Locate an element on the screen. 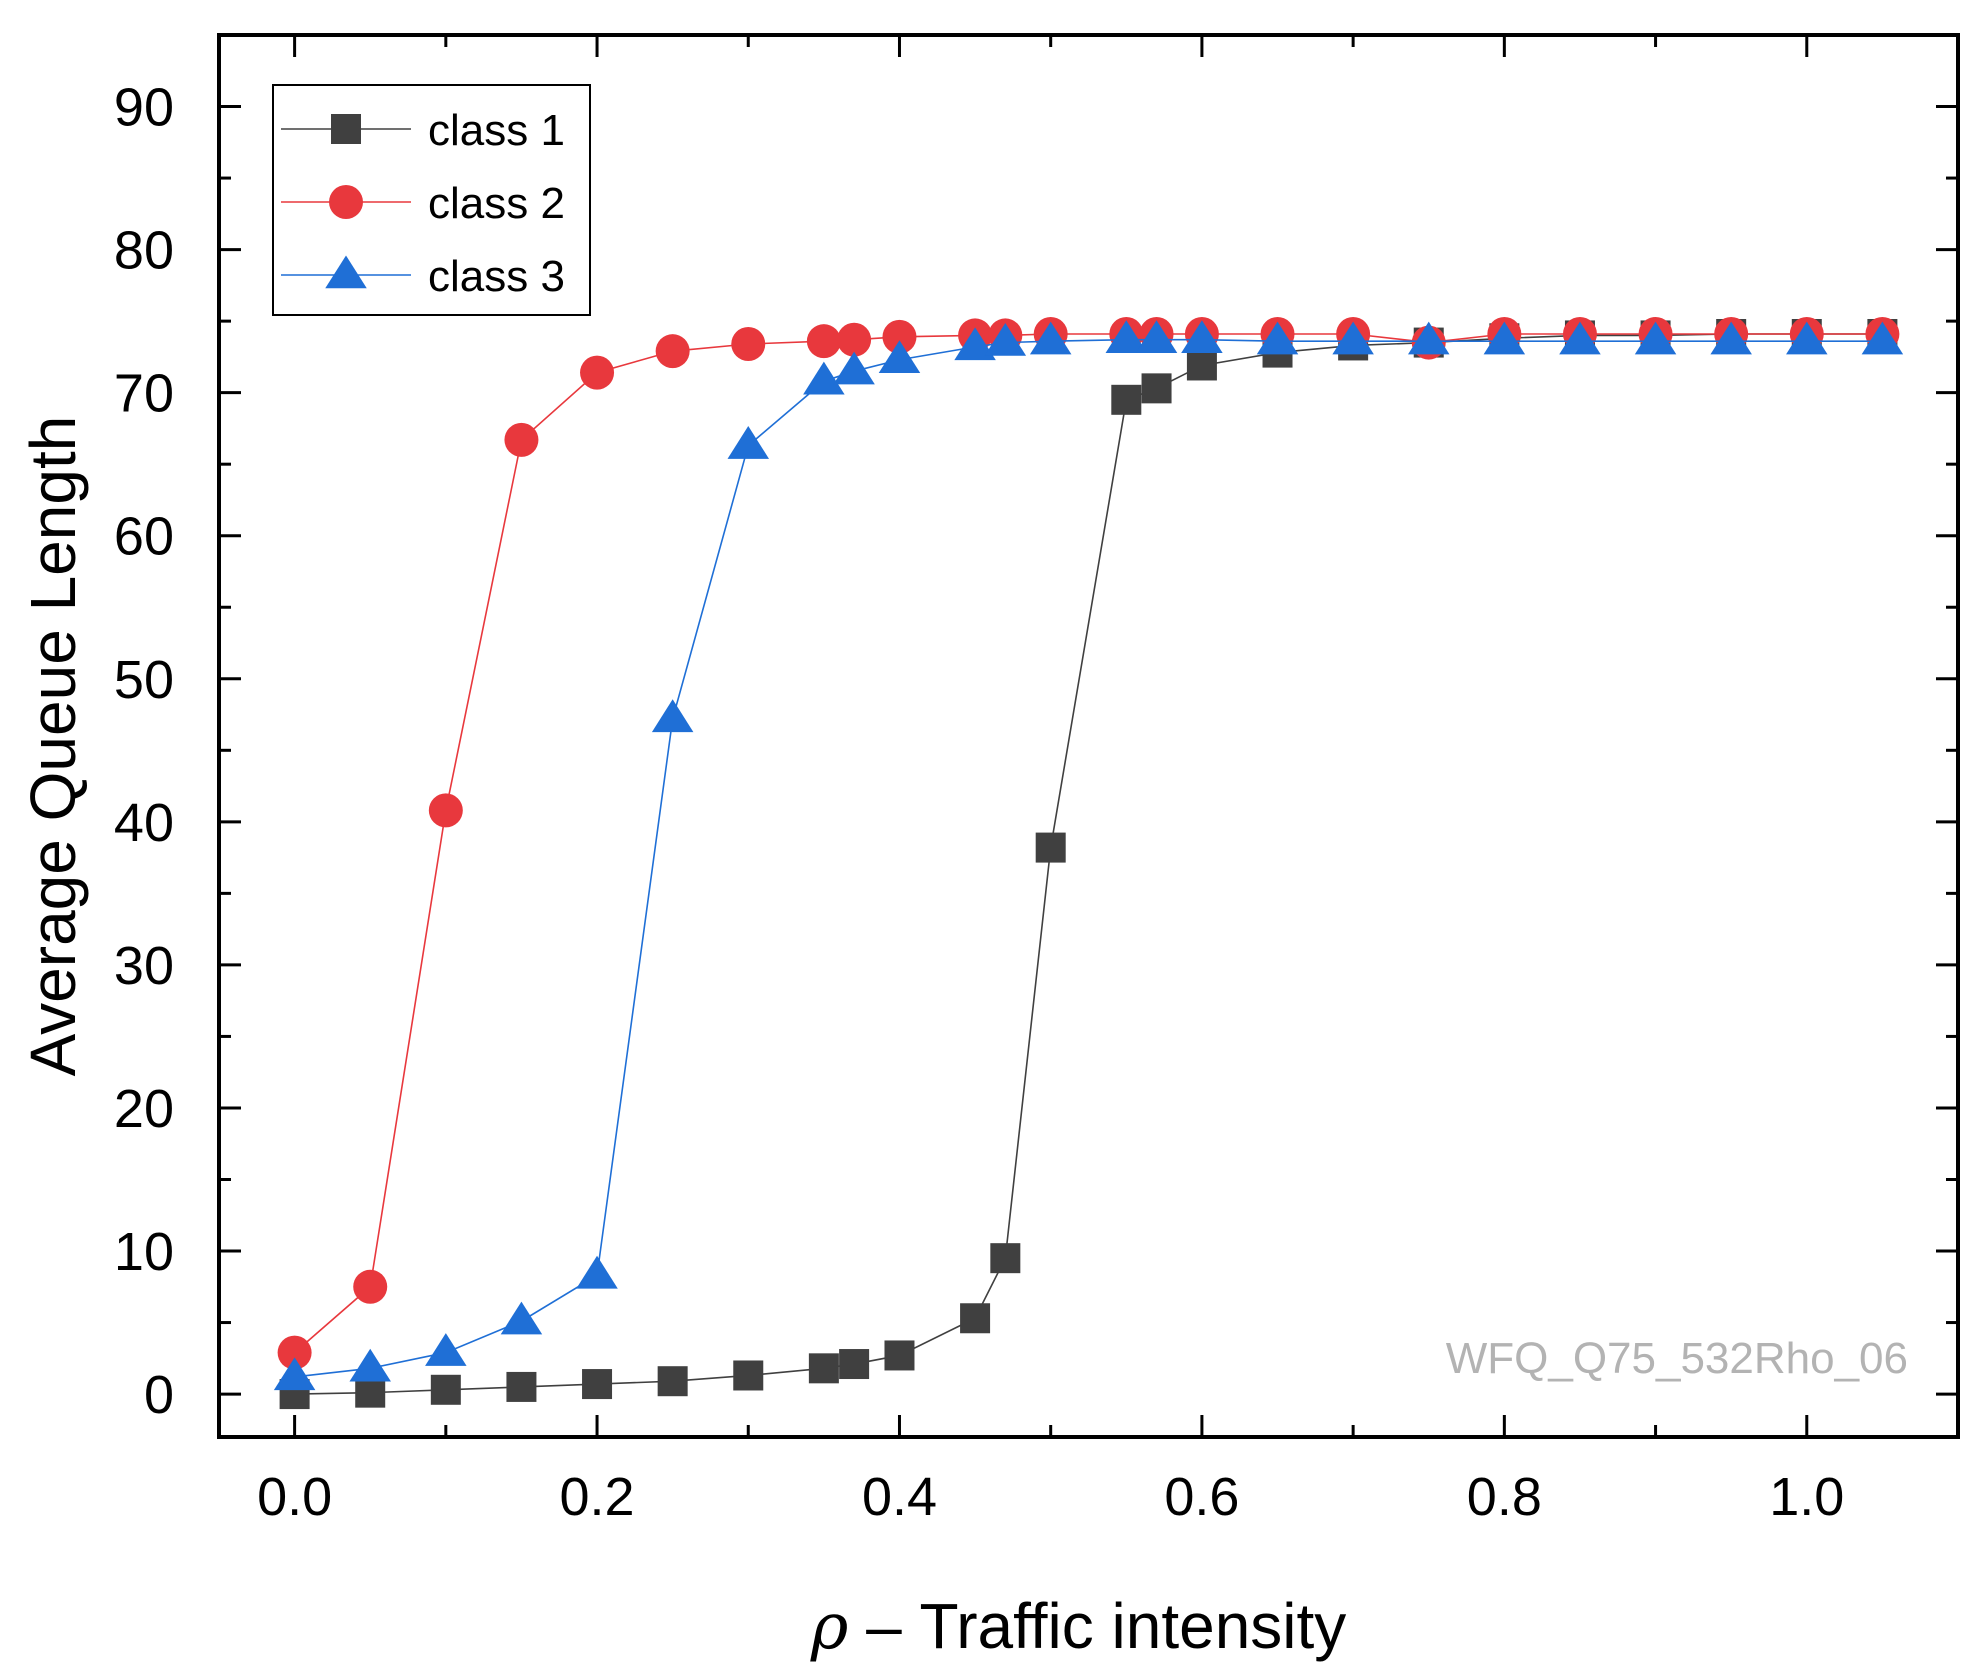 The image size is (1978, 1673). y-tick-label: 80 is located at coordinates (144, 251).